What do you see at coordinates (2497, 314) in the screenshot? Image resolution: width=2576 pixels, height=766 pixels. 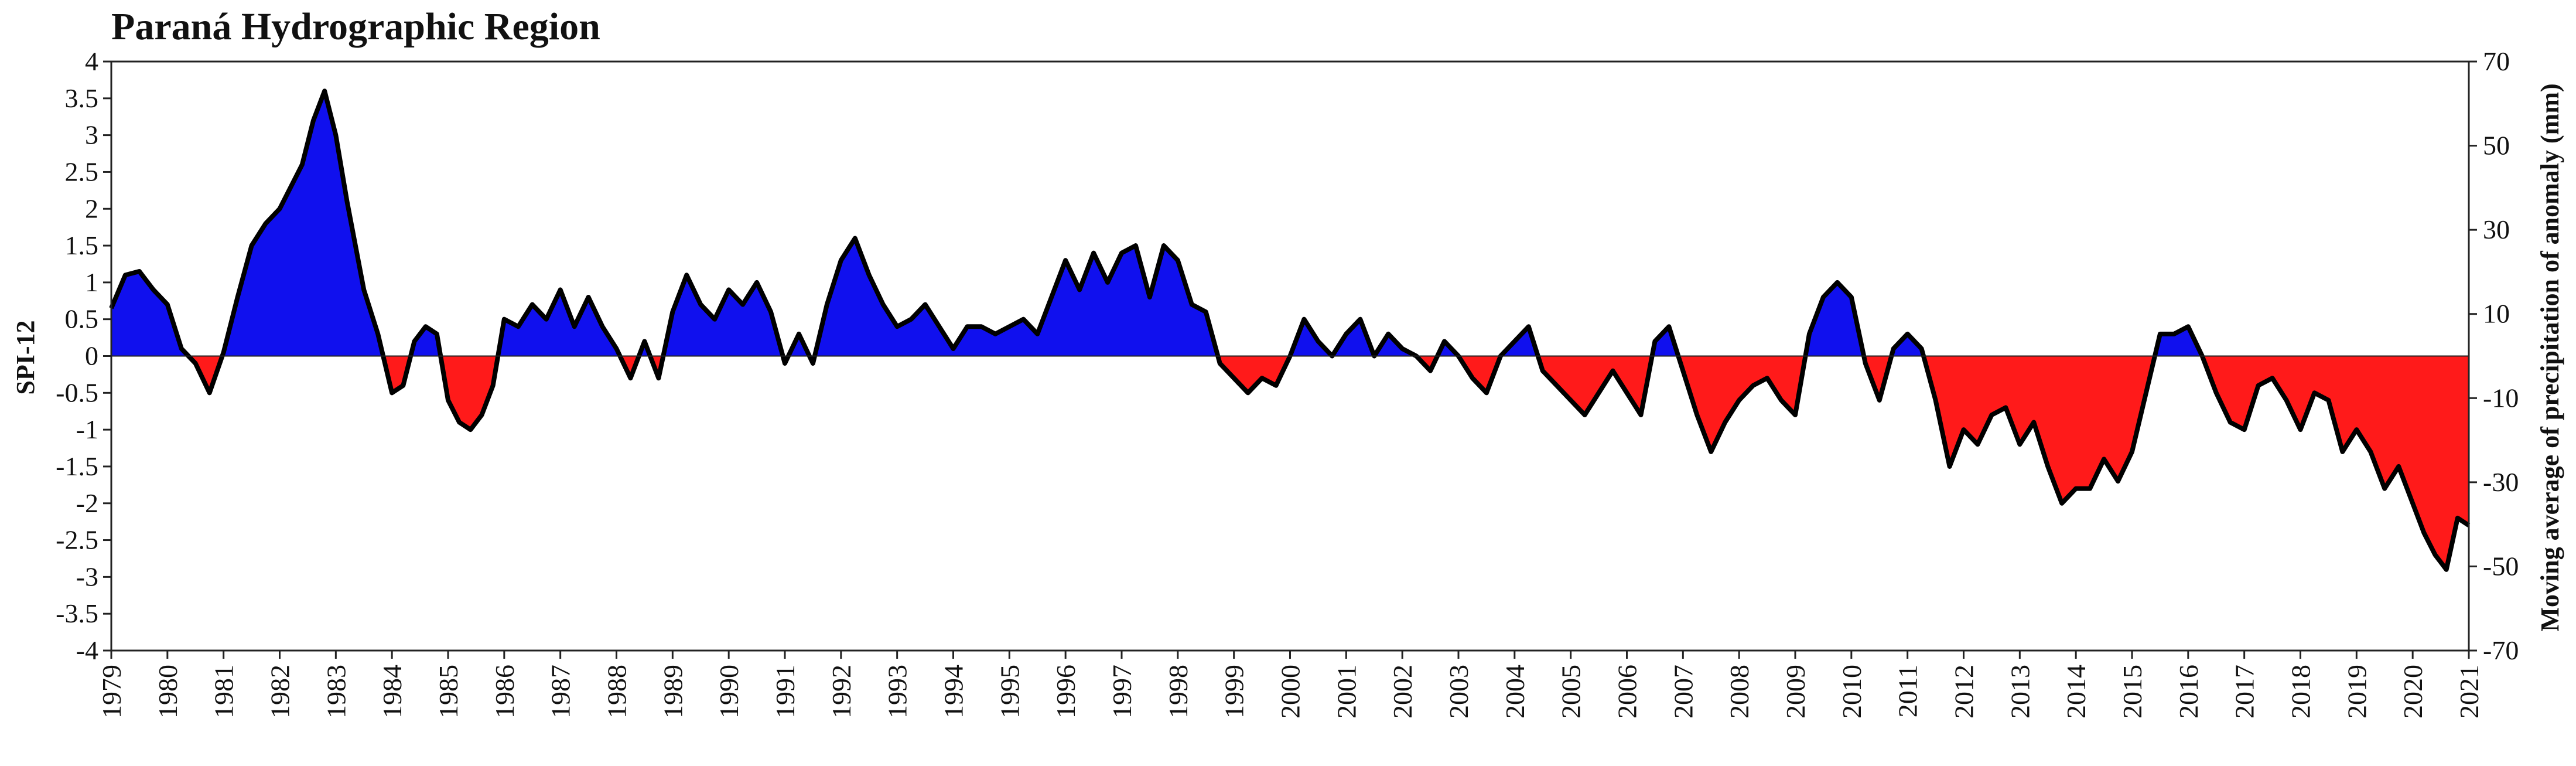 I see `y2-tick-label: 10` at bounding box center [2497, 314].